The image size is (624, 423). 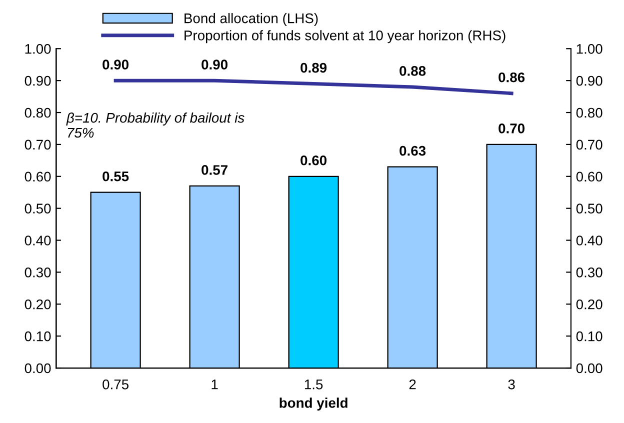 I want to click on y-tick-label: 0.60, so click(x=37, y=177).